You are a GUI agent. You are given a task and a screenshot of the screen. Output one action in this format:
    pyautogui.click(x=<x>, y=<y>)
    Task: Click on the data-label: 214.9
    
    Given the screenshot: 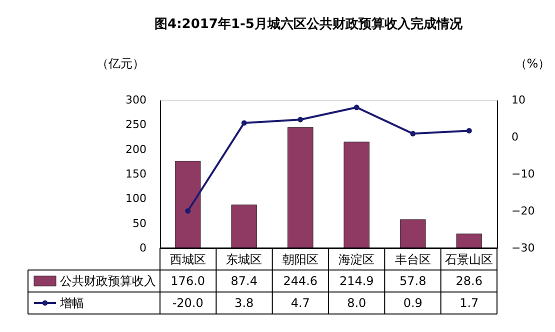 What is the action you would take?
    pyautogui.click(x=356, y=281)
    